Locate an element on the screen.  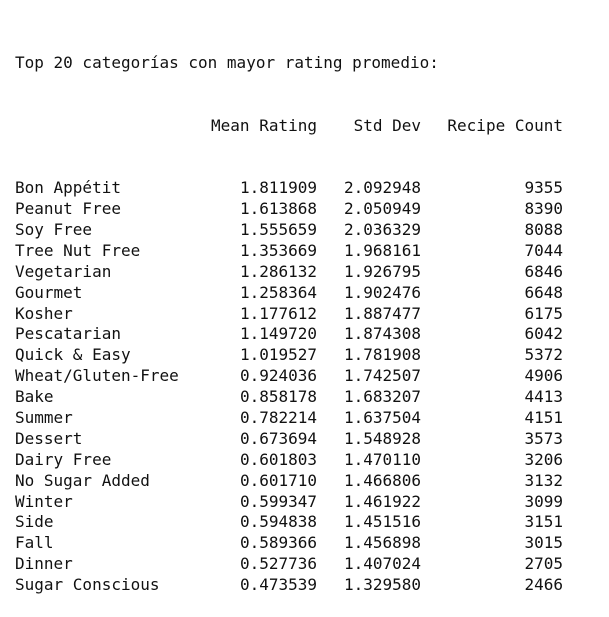
recipe-count-value: 3151 is located at coordinates (543, 522).